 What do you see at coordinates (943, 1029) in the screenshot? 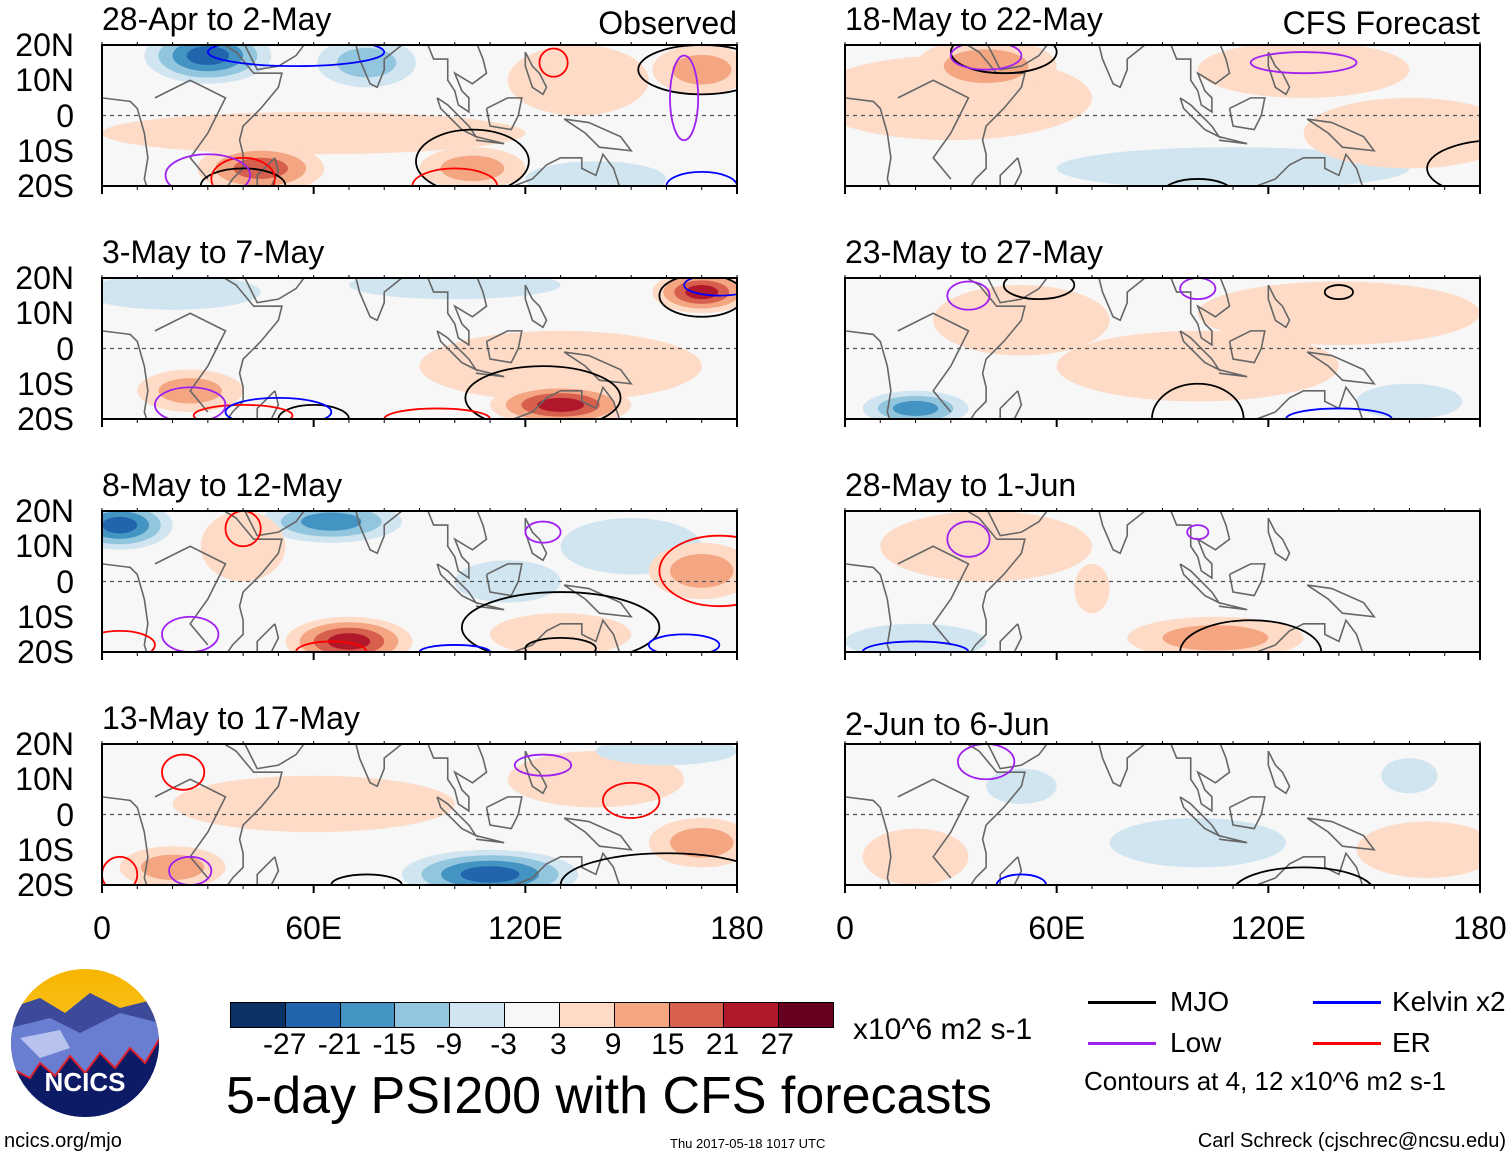
I see `colorbar-units: x10^6 m2 s-1` at bounding box center [943, 1029].